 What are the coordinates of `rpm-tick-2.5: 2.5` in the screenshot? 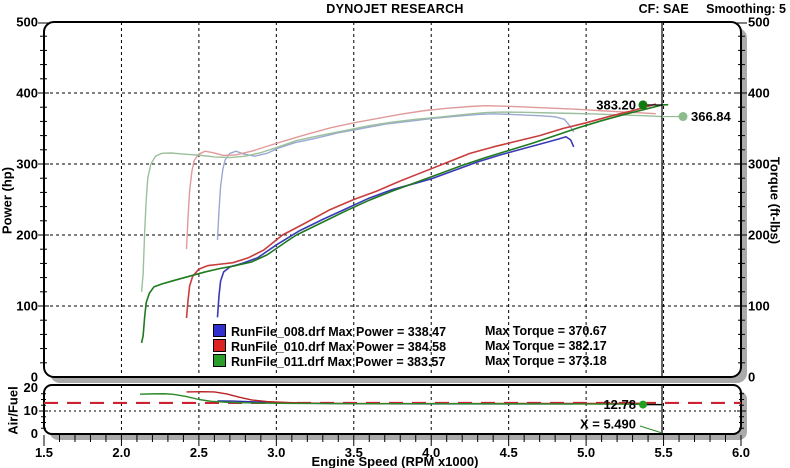 It's located at (199, 452).